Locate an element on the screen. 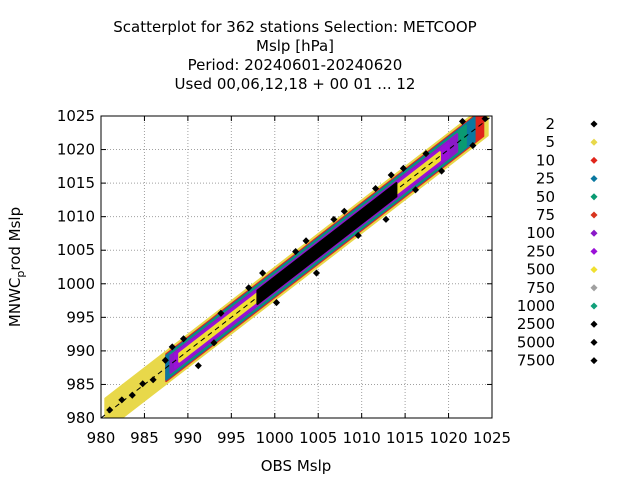  legend-label: 100 is located at coordinates (540, 233).